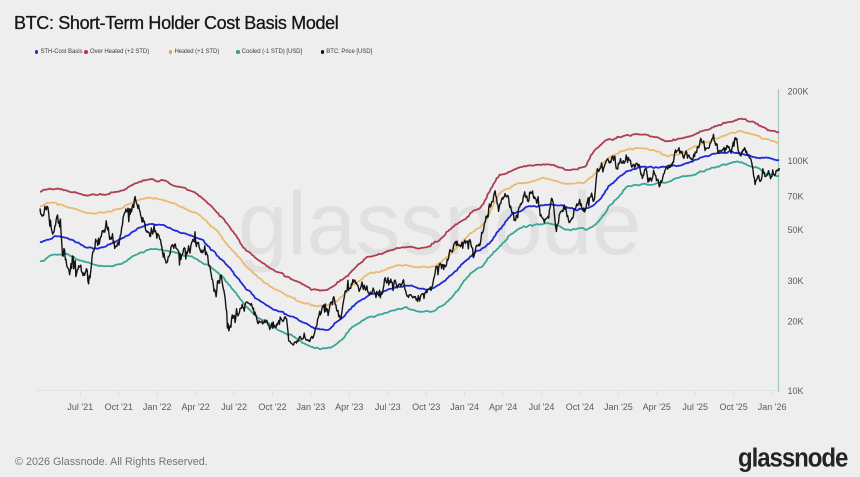  I want to click on svg-text: Jan '26, so click(772, 407).